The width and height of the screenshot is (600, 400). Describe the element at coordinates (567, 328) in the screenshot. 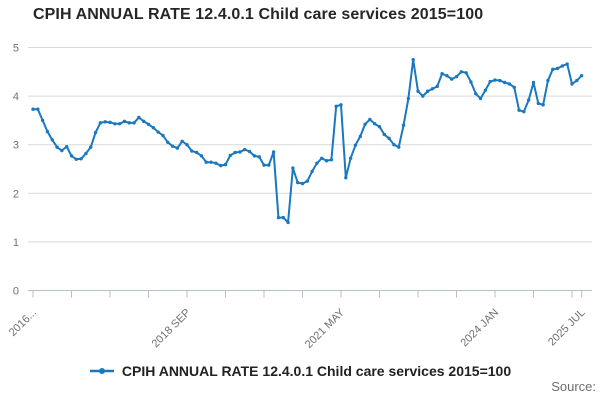

I see `svg-text: 2025 JUL` at that location.